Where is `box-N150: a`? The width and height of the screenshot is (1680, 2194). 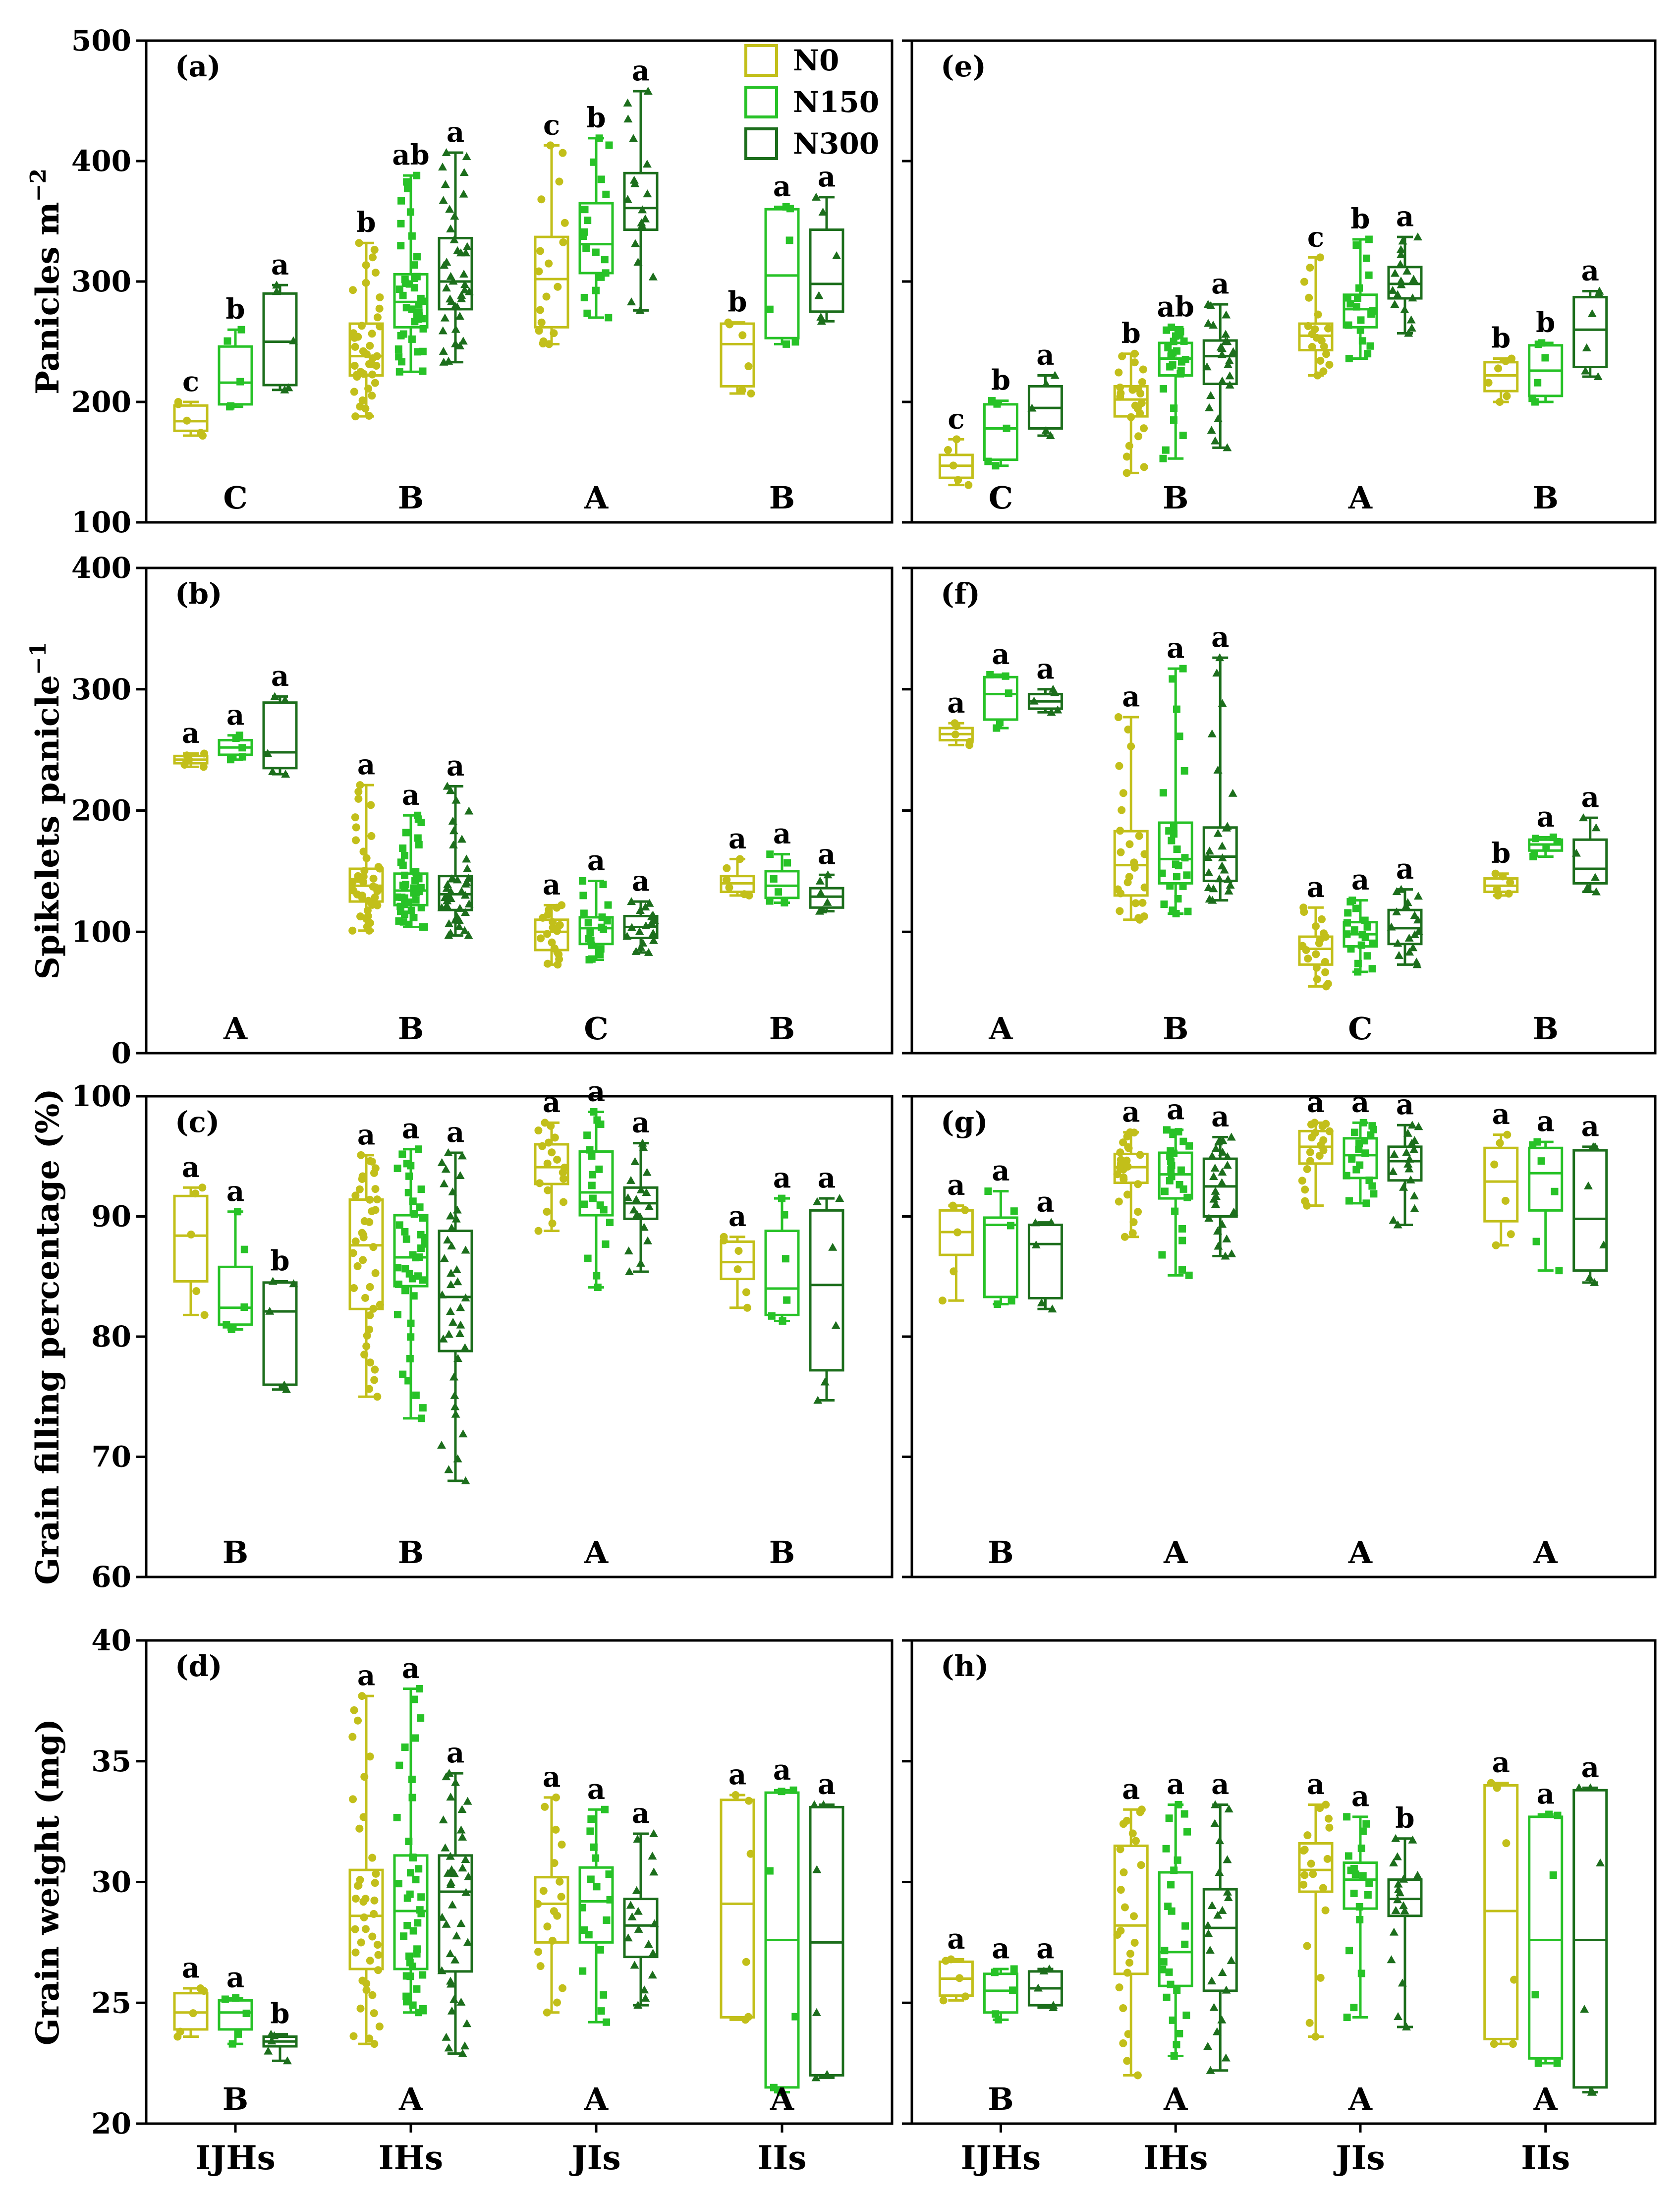
box-N150: a is located at coordinates (235, 1254).